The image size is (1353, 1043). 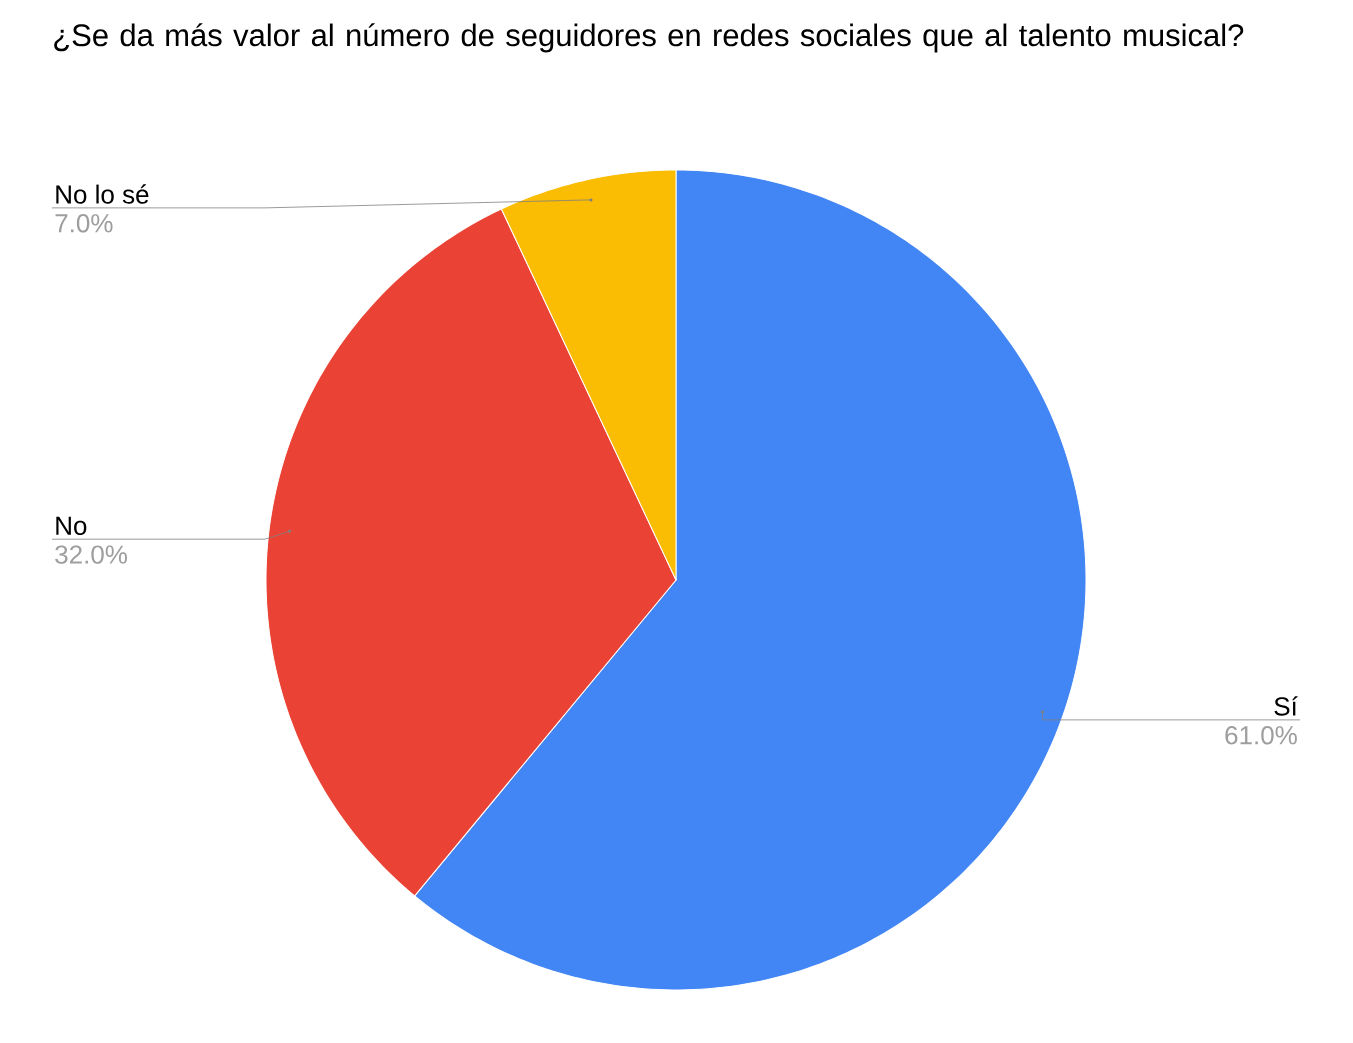 What do you see at coordinates (1261, 735) in the screenshot?
I see `data-label: 61.0%` at bounding box center [1261, 735].